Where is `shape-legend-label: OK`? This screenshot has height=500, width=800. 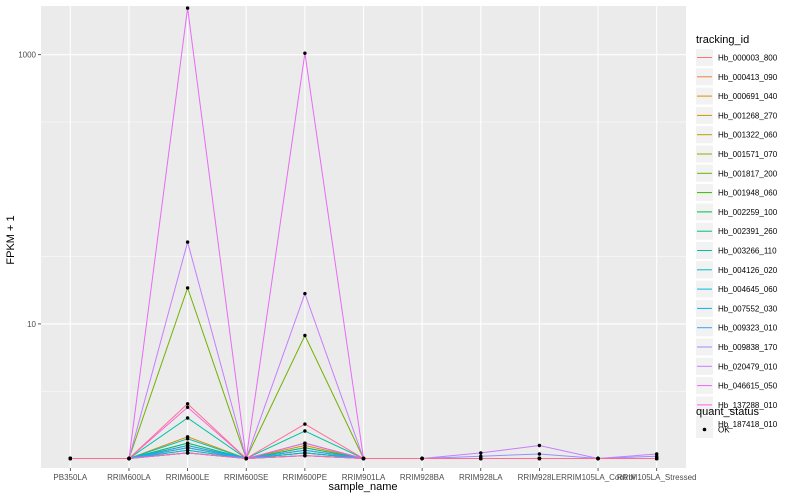
shape-legend-label: OK is located at coordinates (724, 430).